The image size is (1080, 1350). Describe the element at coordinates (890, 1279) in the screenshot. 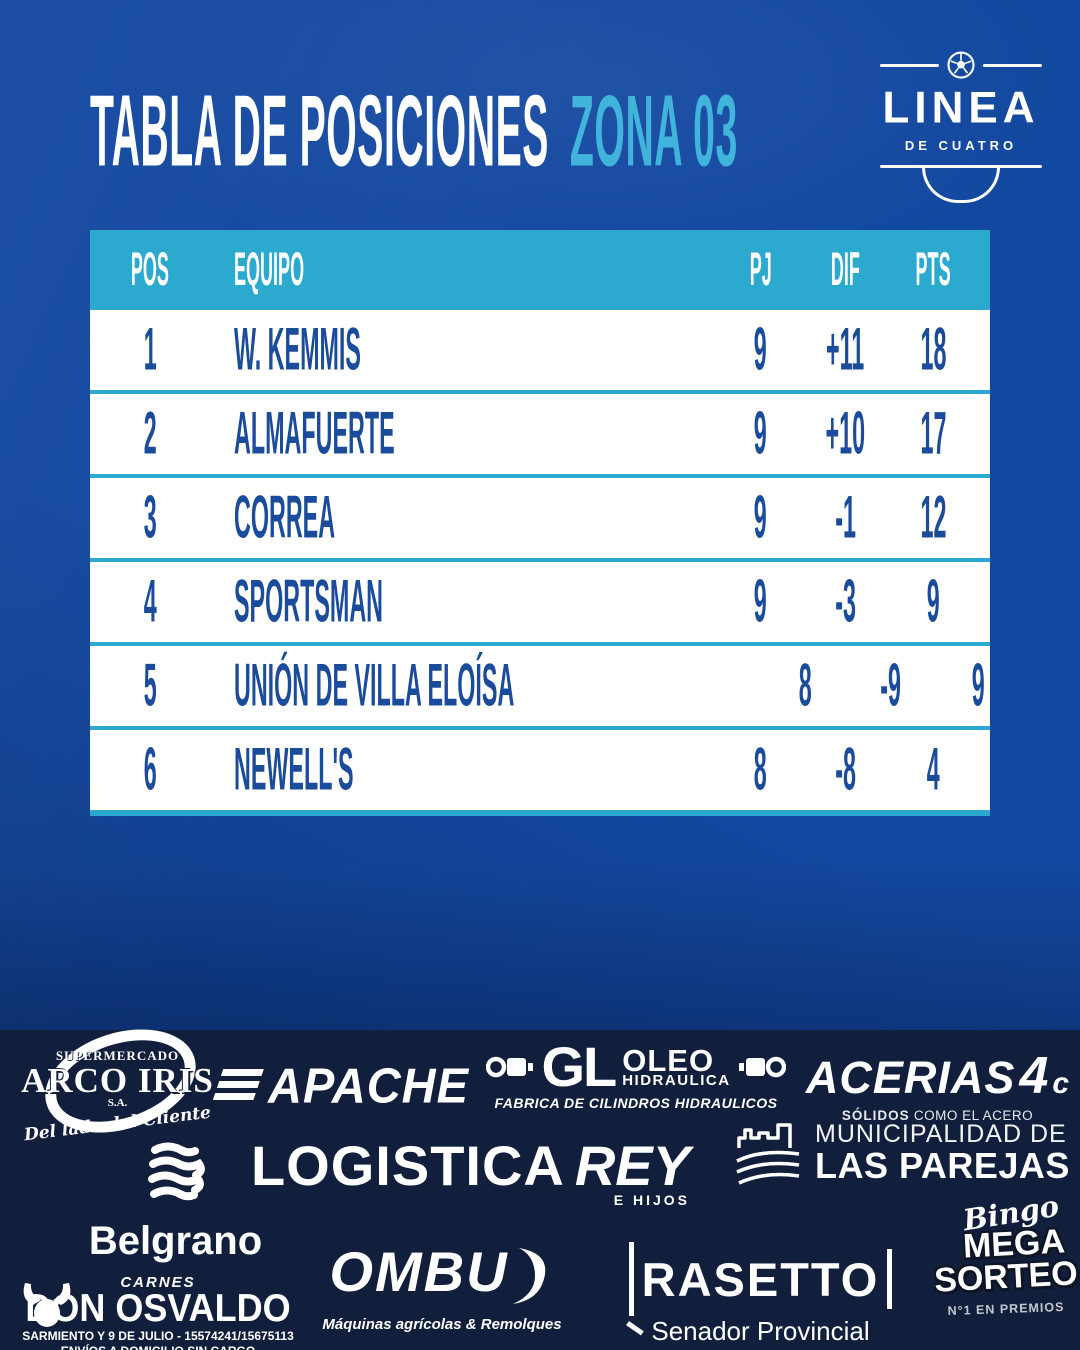

I see `rasetto-right-bracket` at that location.